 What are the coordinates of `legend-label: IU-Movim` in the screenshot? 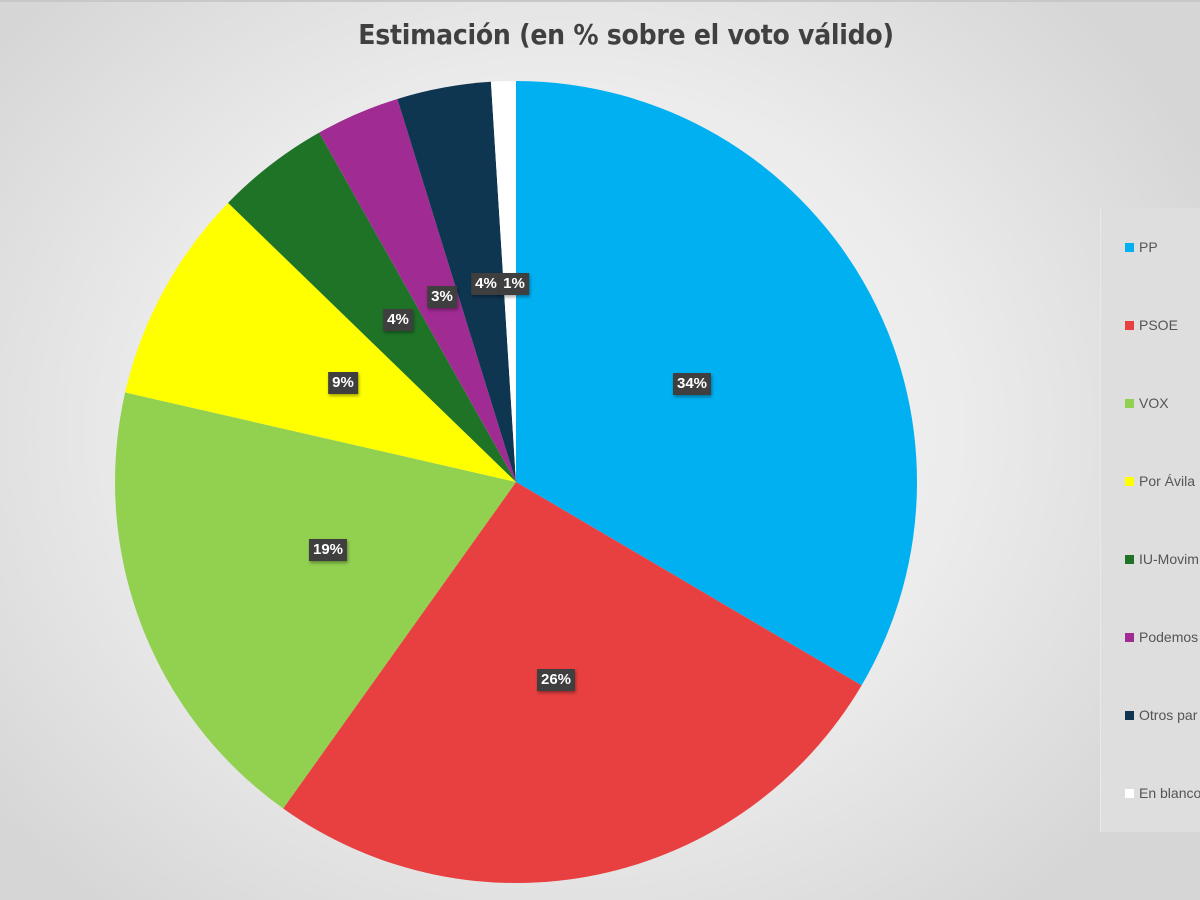 It's located at (1169, 559).